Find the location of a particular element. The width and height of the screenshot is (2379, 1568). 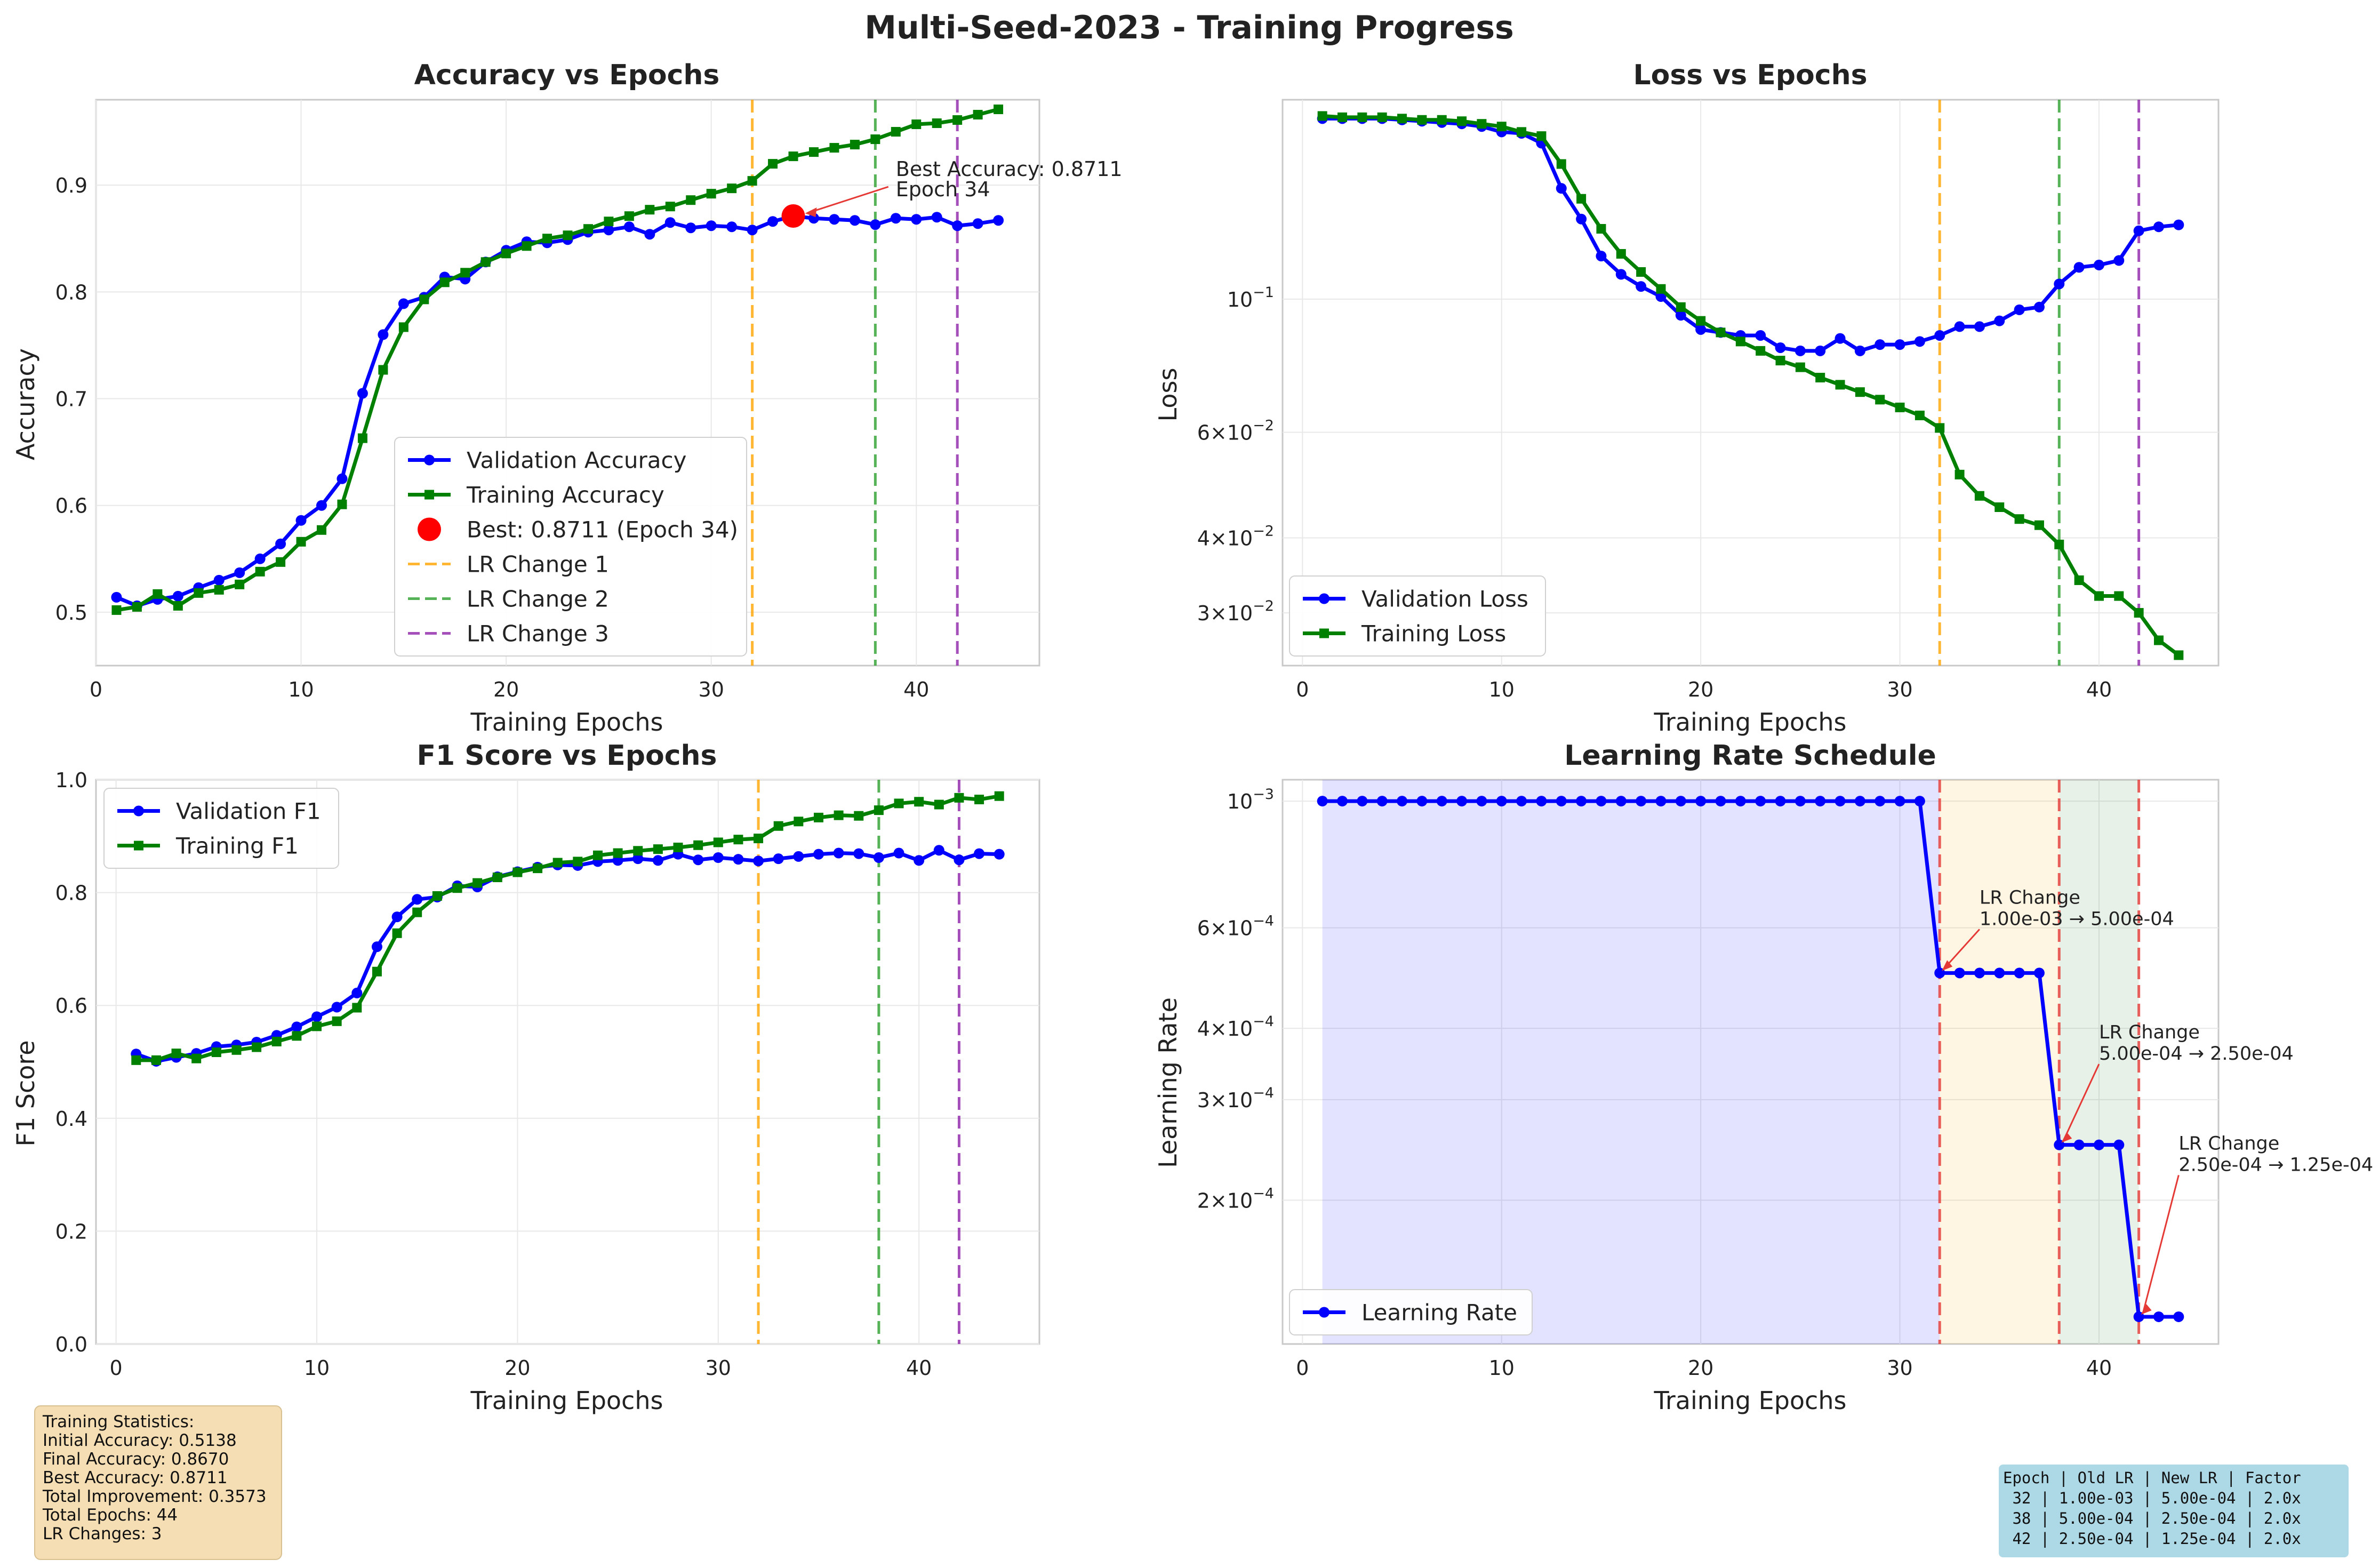

tick-times: × is located at coordinates (1219, 1100).